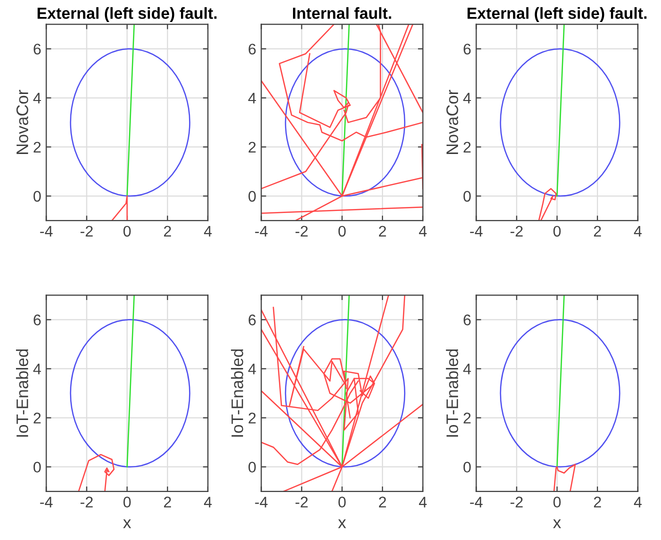  What do you see at coordinates (342, 13) in the screenshot?
I see `chart-title: Internal fault.` at bounding box center [342, 13].